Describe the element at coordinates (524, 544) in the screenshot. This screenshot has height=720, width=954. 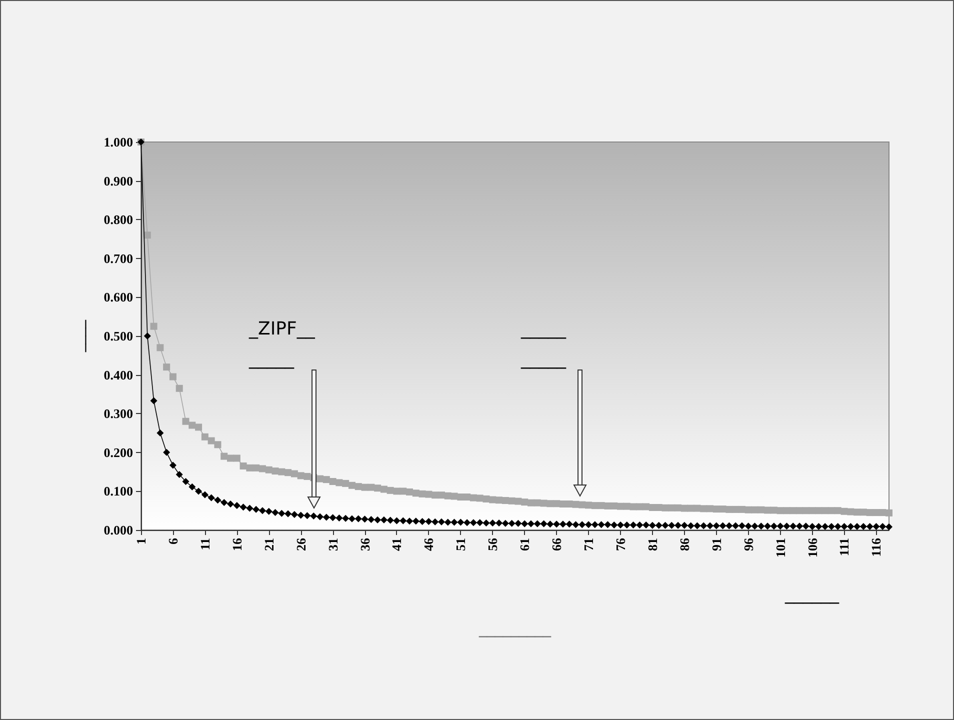
I see `x-tick-label: 61` at that location.